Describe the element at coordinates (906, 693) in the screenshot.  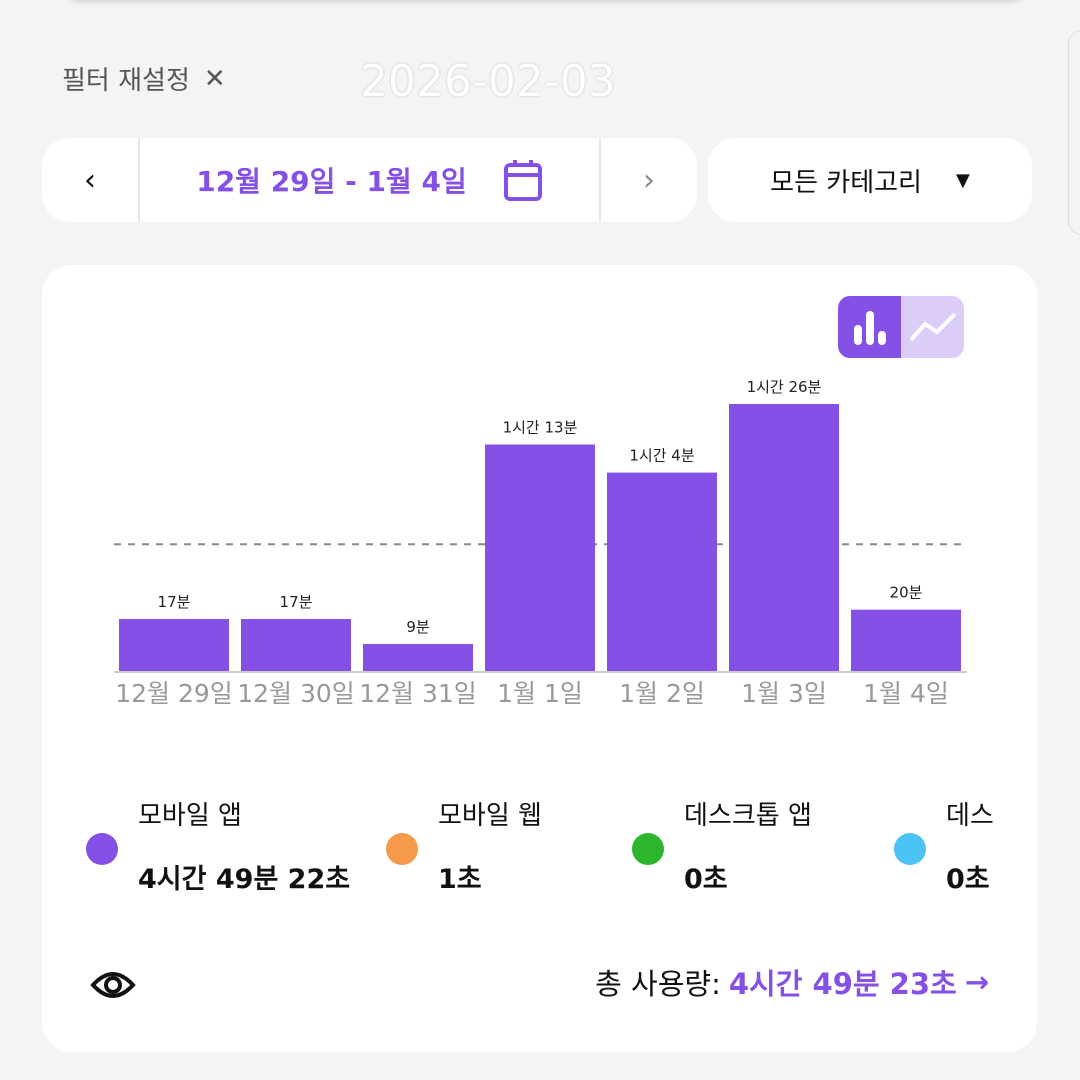
I see `x-tick-label: 1월 4일` at that location.